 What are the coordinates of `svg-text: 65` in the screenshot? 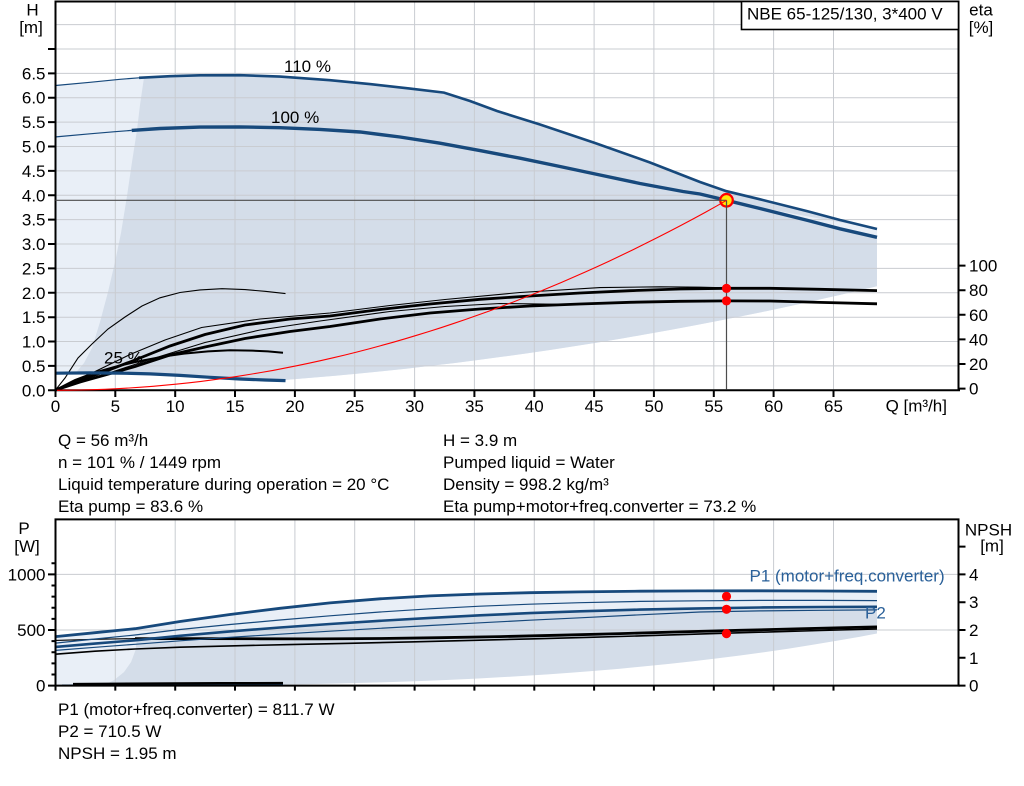 It's located at (833, 406).